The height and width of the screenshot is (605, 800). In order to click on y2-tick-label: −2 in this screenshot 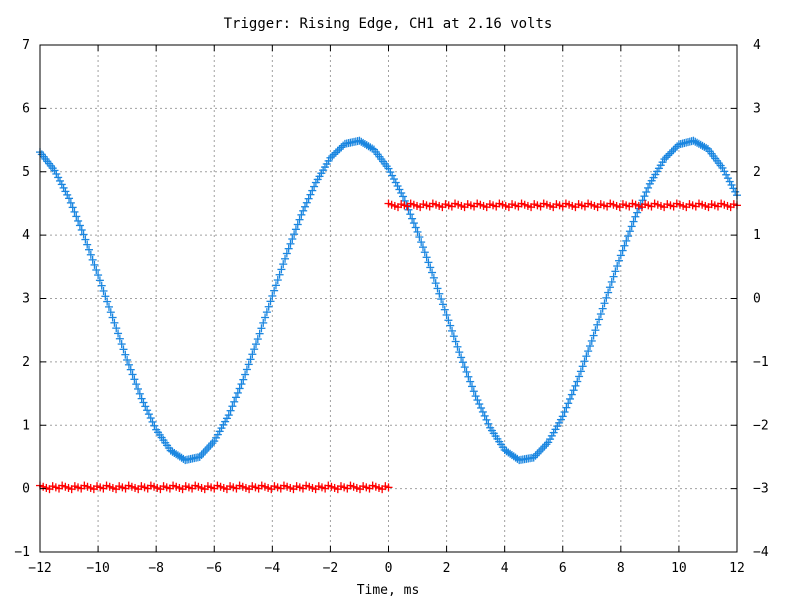, I will do `click(761, 425)`.